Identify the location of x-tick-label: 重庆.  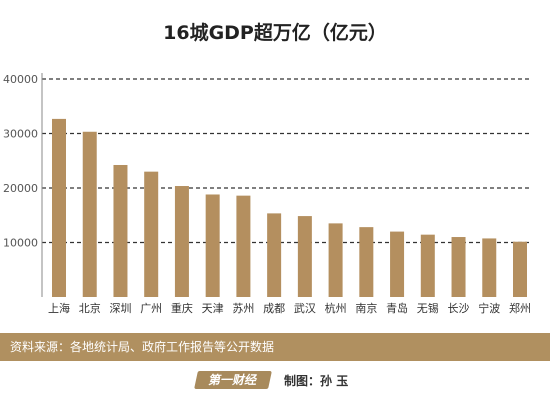
(182, 308).